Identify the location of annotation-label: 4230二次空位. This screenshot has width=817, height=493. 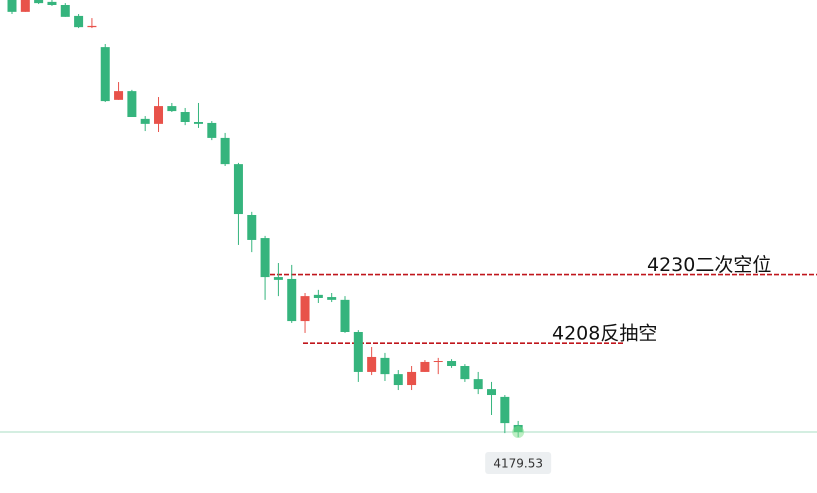
(709, 265).